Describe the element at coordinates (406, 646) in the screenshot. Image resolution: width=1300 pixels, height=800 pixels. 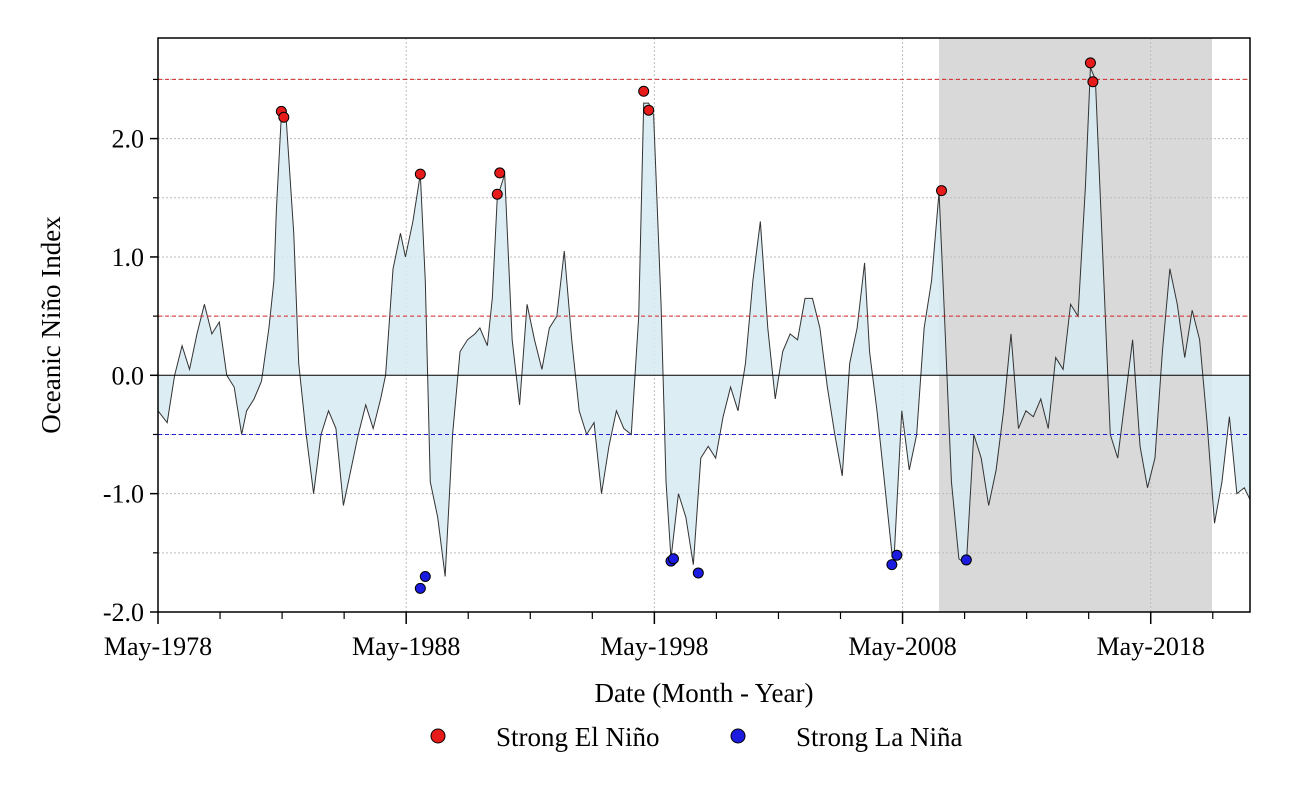
I see `x-tick-label: May-1988` at that location.